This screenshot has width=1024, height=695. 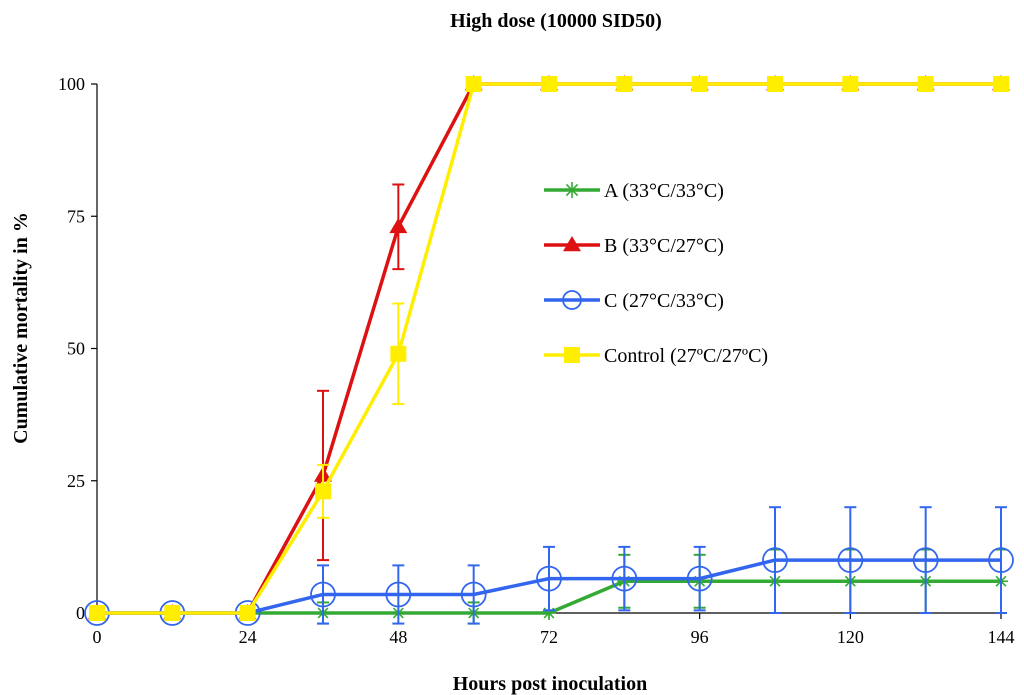 I want to click on x-tick-label: 120, so click(x=850, y=637).